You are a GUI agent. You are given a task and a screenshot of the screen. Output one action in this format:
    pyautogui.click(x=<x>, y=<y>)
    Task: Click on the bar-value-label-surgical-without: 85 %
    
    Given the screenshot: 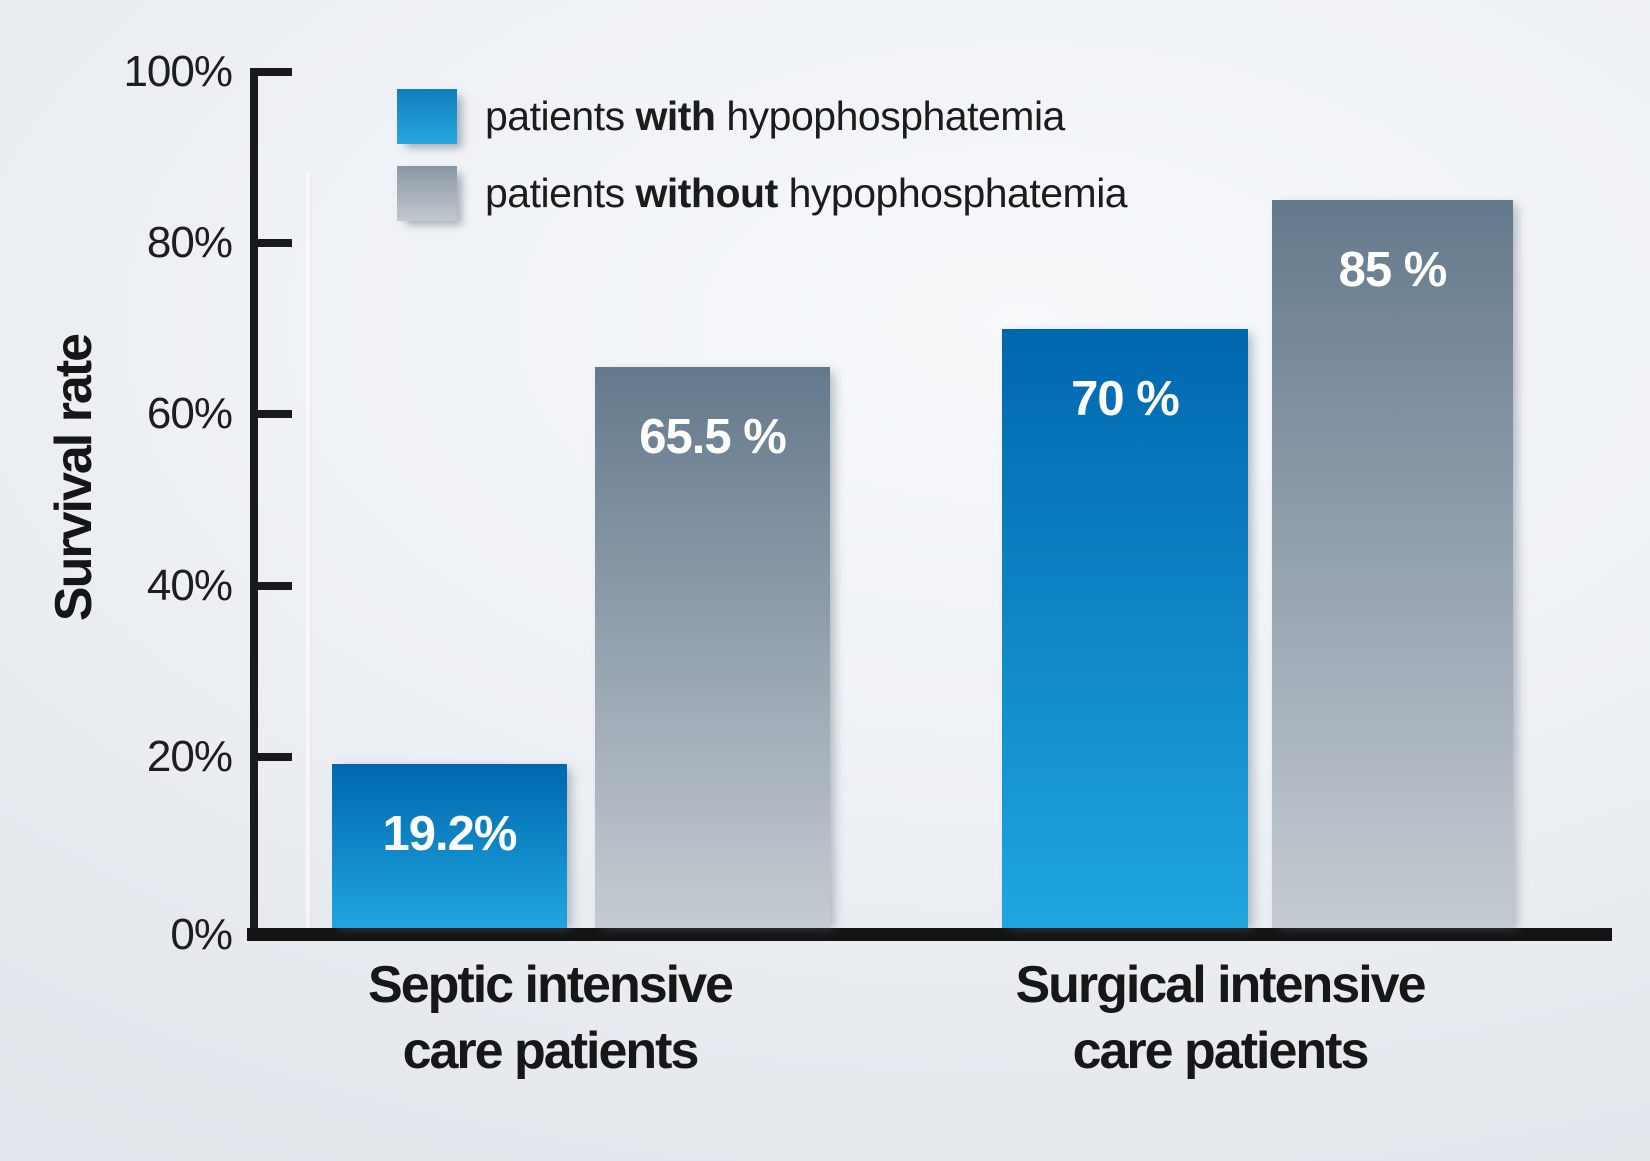 What is the action you would take?
    pyautogui.click(x=1393, y=270)
    